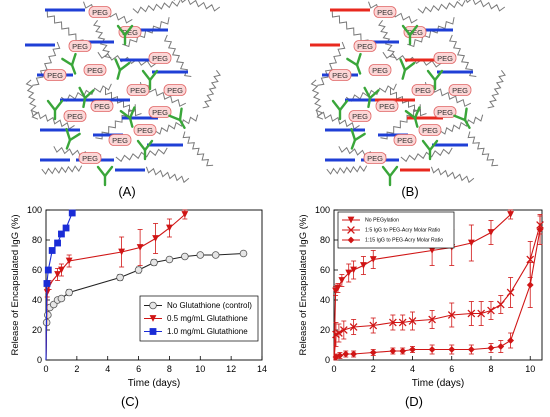 This screenshot has height=417, width=550. What do you see at coordinates (438, 285) in the screenshot?
I see `plot-frame` at bounding box center [438, 285].